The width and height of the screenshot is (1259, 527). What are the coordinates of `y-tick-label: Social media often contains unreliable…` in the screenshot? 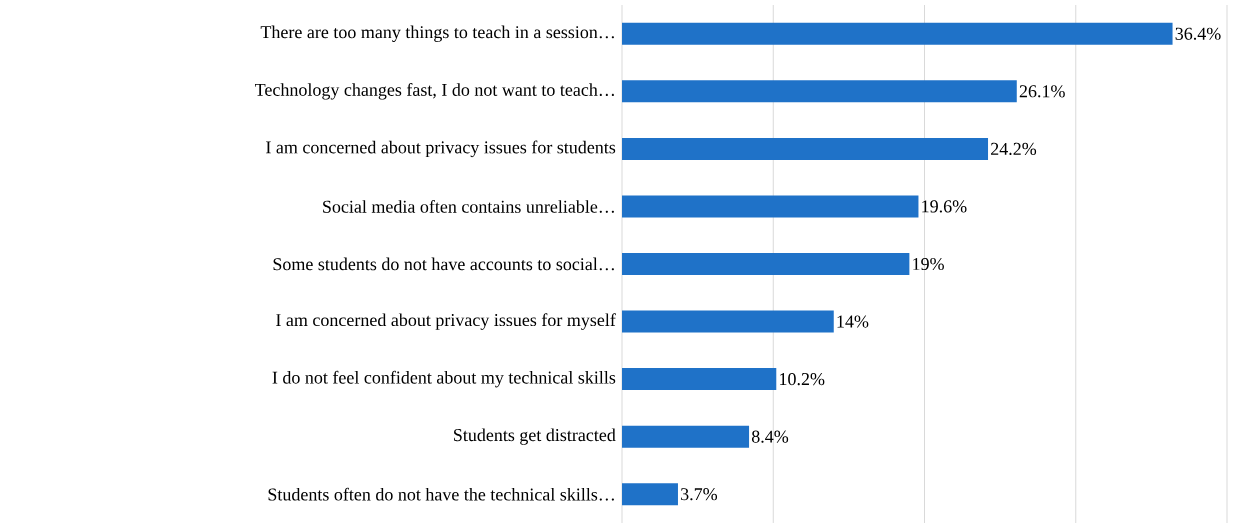 It's located at (468, 206).